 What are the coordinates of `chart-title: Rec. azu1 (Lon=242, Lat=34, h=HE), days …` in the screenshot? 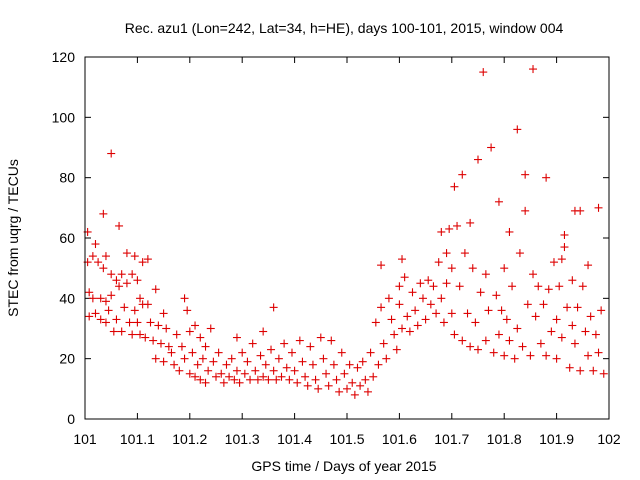 It's located at (344, 28).